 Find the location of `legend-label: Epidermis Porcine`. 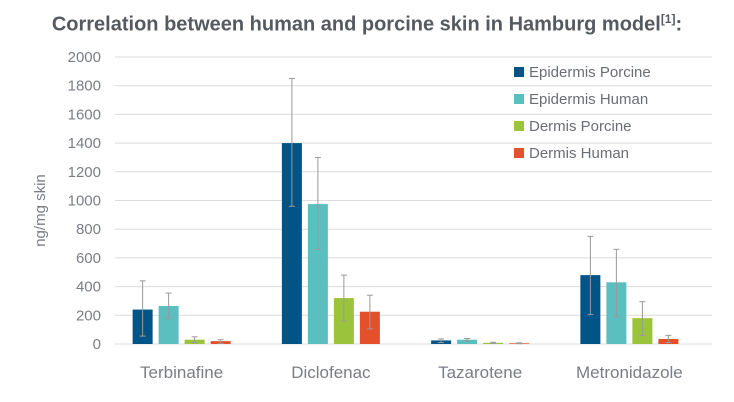

legend-label: Epidermis Porcine is located at coordinates (590, 72).